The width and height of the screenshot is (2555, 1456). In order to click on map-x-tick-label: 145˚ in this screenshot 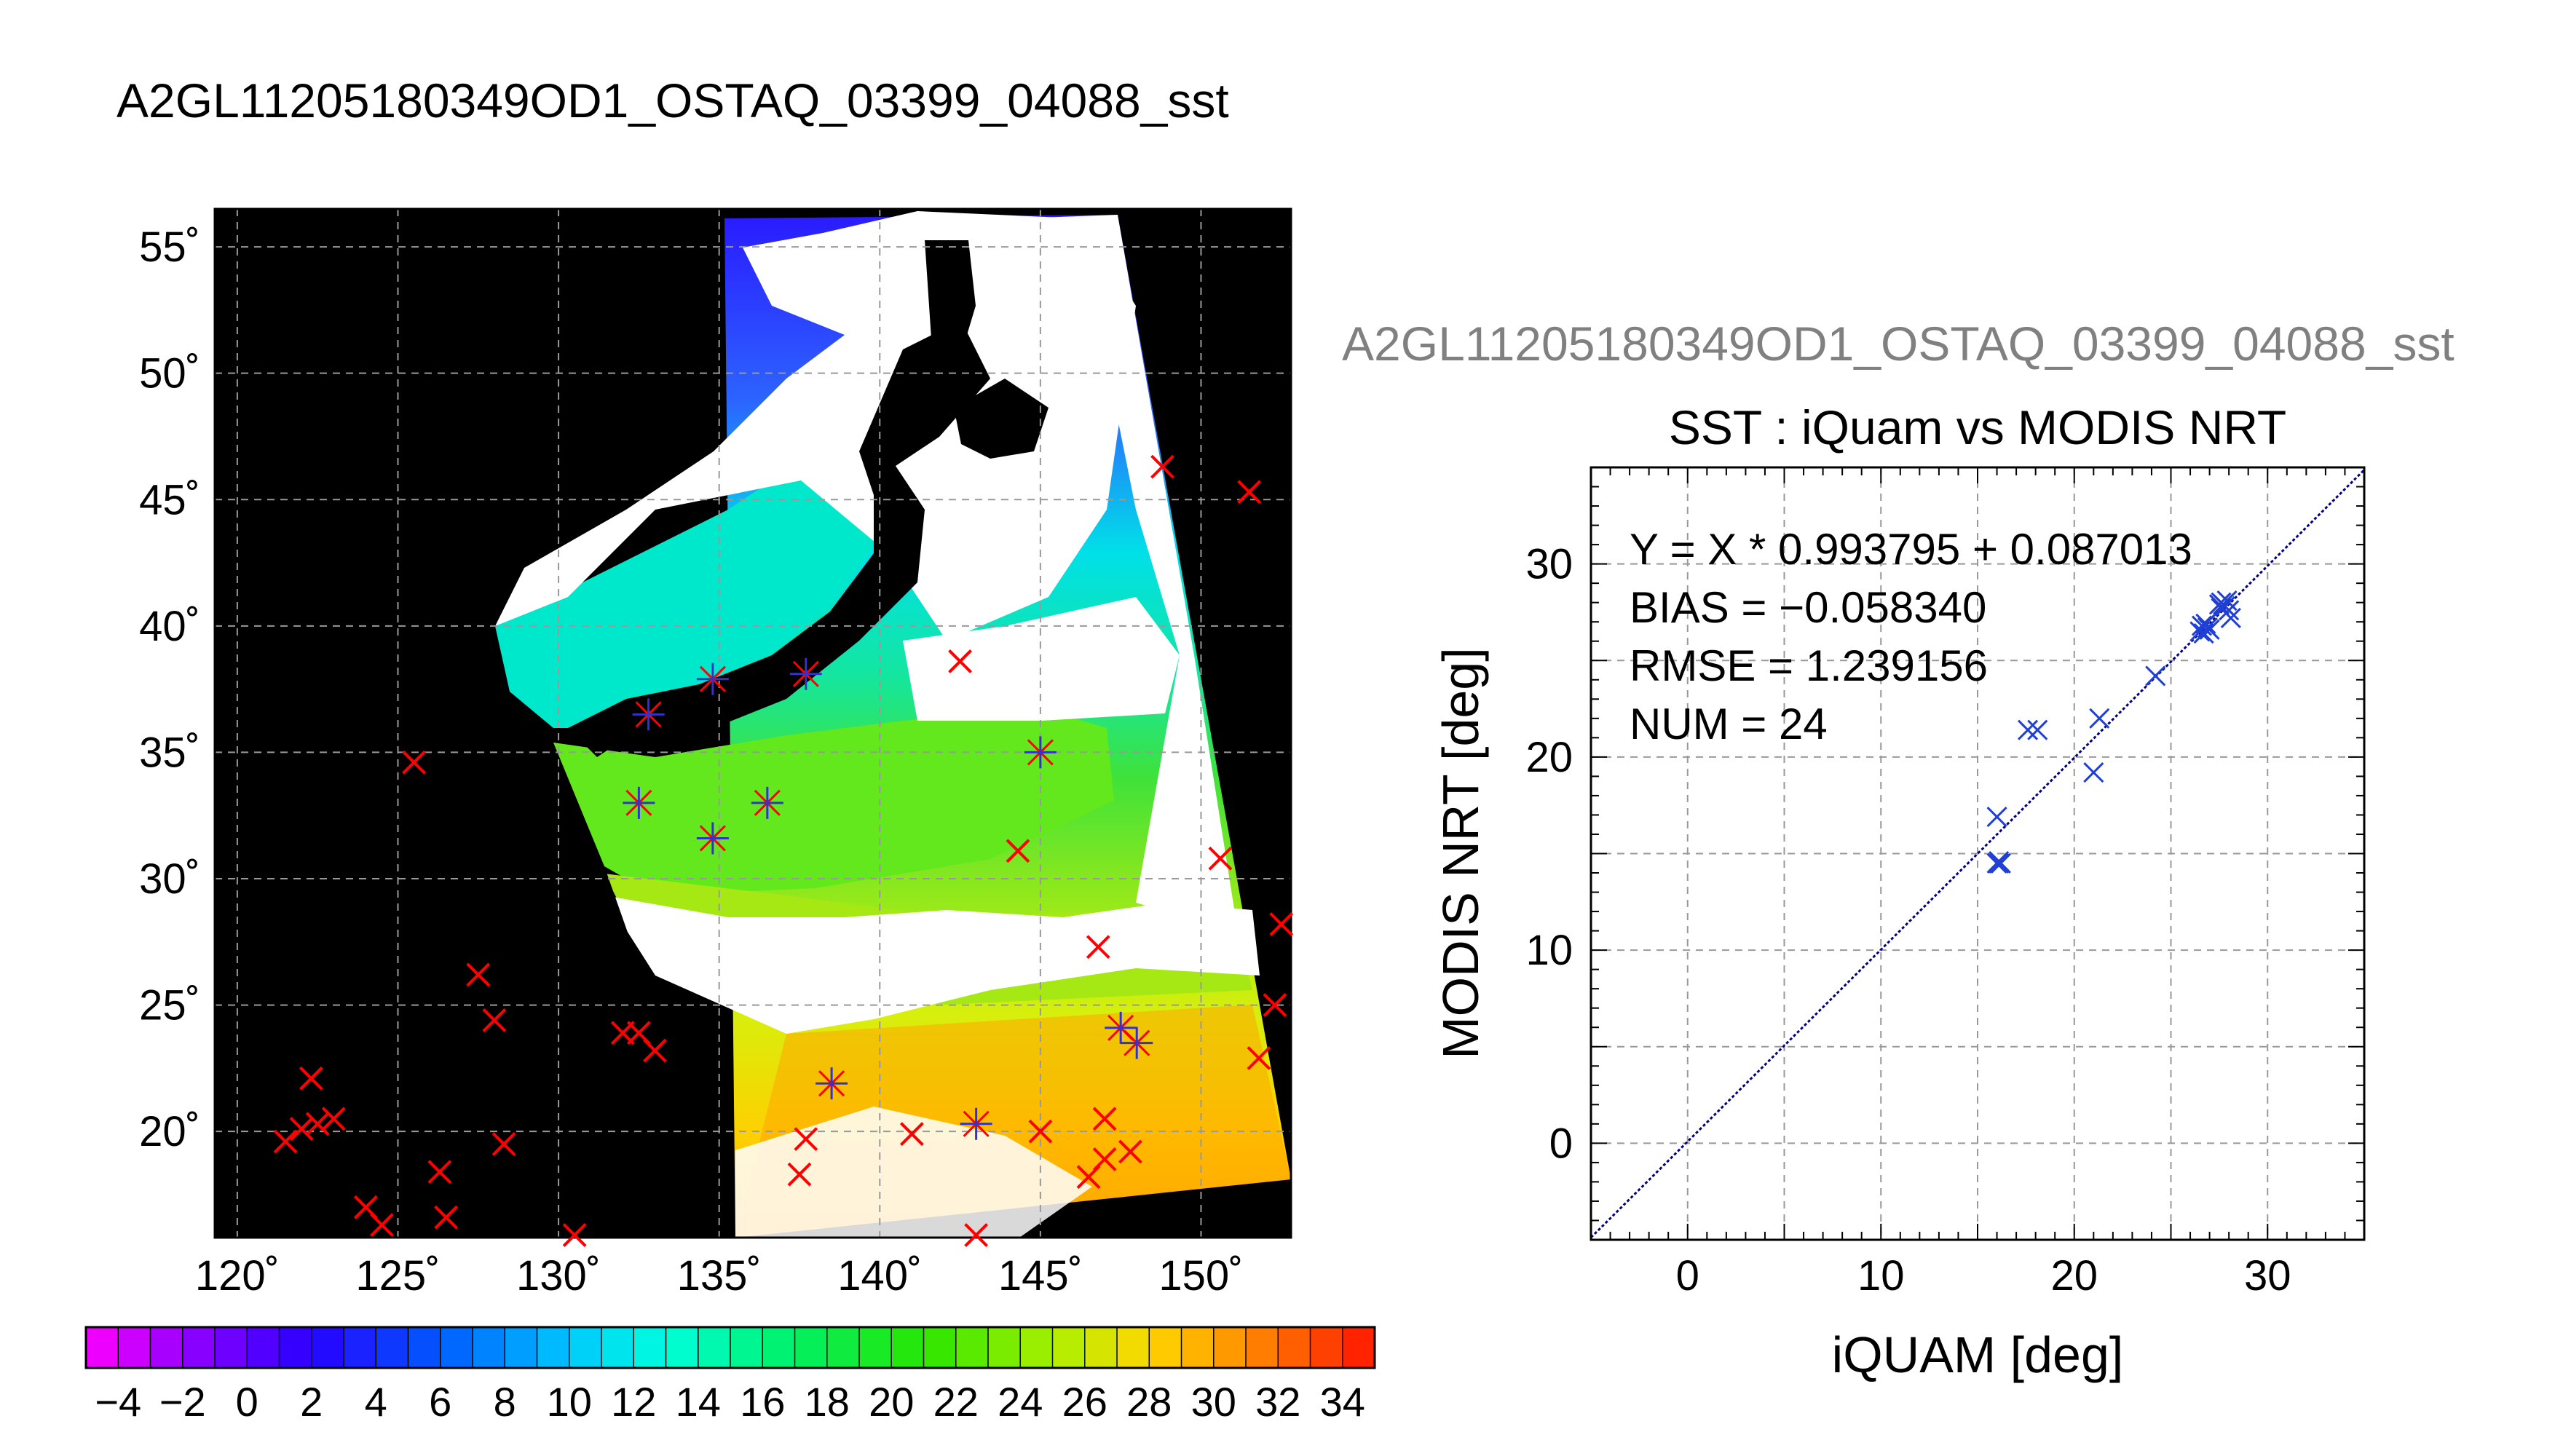, I will do `click(1040, 1275)`.